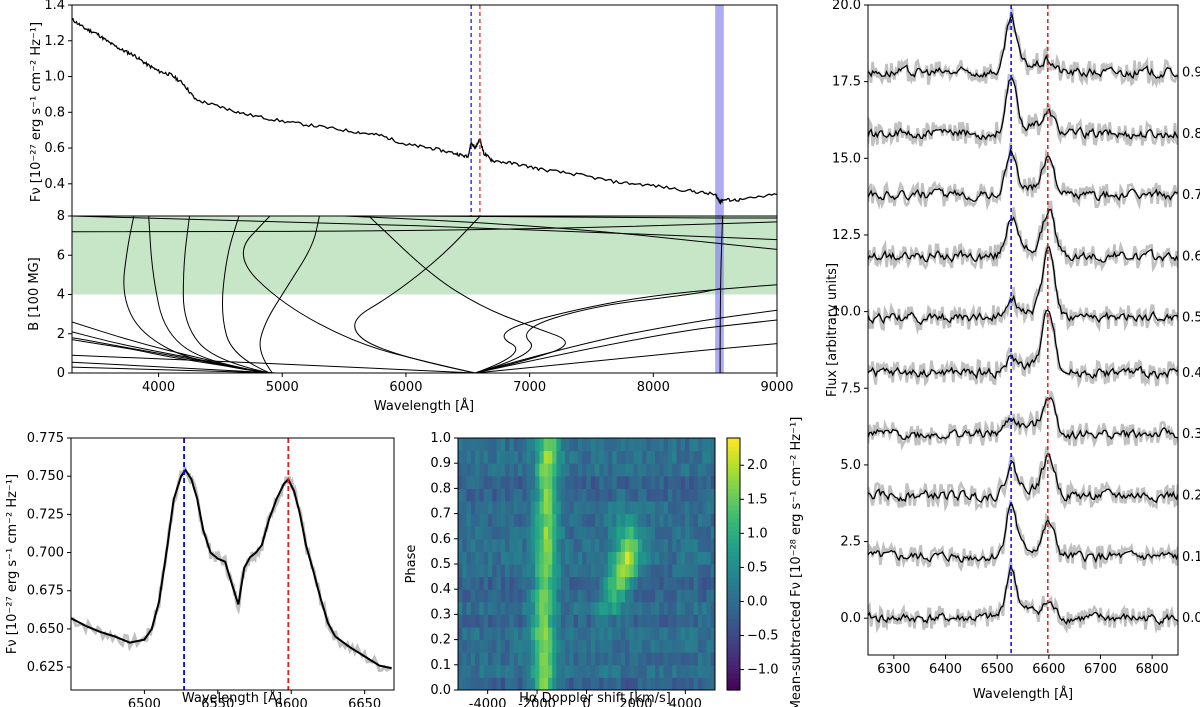  What do you see at coordinates (537, 702) in the screenshot?
I see `xtick-label: -2000` at bounding box center [537, 702].